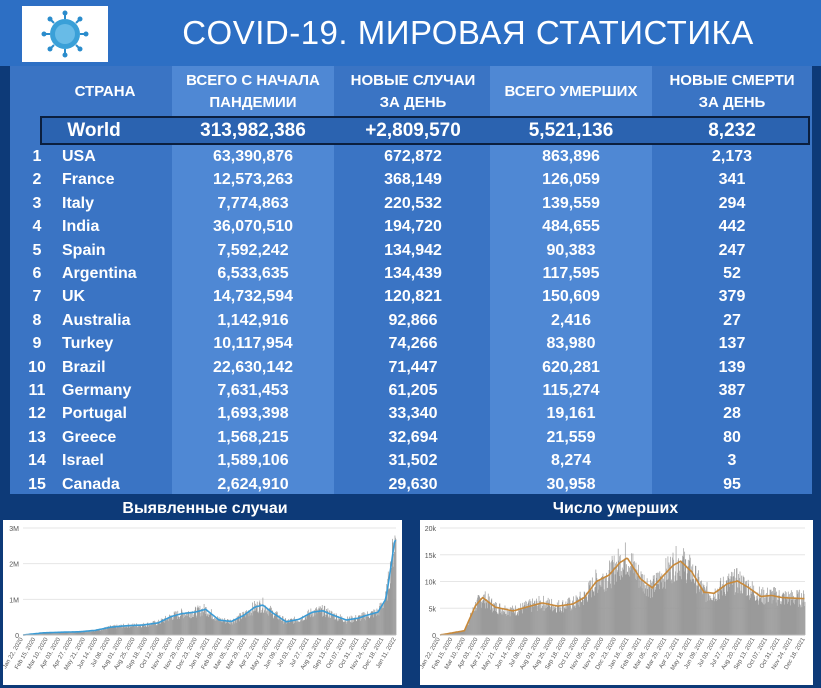 This screenshot has width=821, height=688. Describe the element at coordinates (571, 390) in the screenshot. I see `row-total-deaths: 115,274` at that location.